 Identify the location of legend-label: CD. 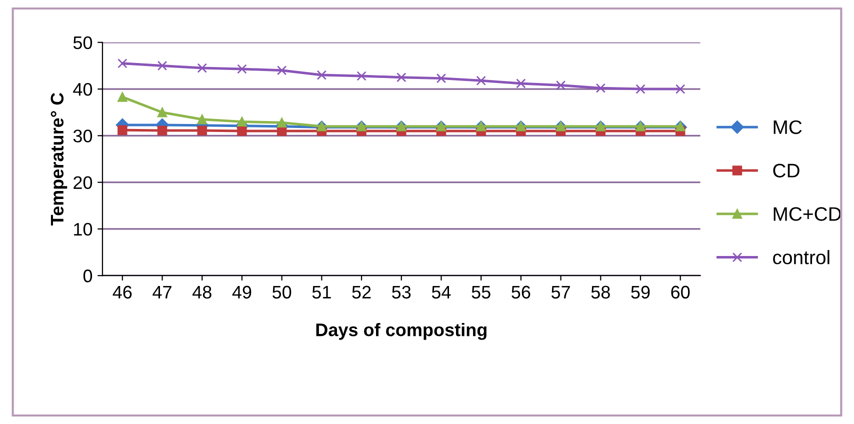
(786, 171).